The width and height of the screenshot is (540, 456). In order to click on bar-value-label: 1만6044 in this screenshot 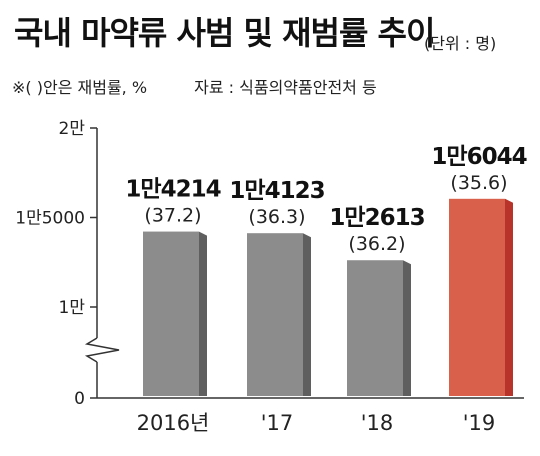, I will do `click(478, 157)`.